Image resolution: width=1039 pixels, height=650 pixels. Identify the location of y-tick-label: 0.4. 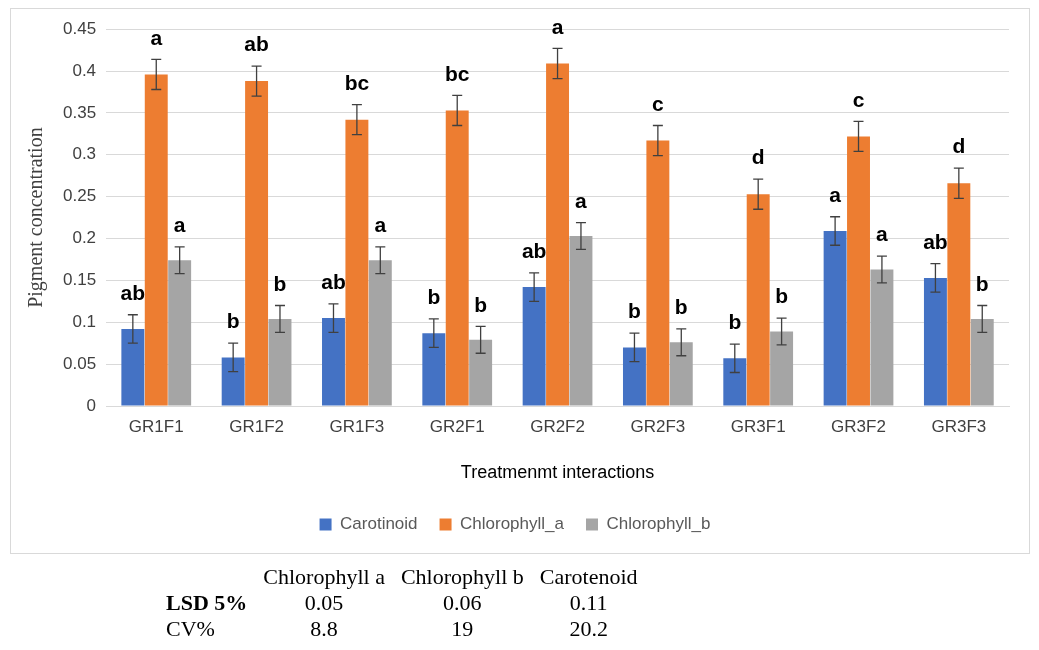
(84, 70).